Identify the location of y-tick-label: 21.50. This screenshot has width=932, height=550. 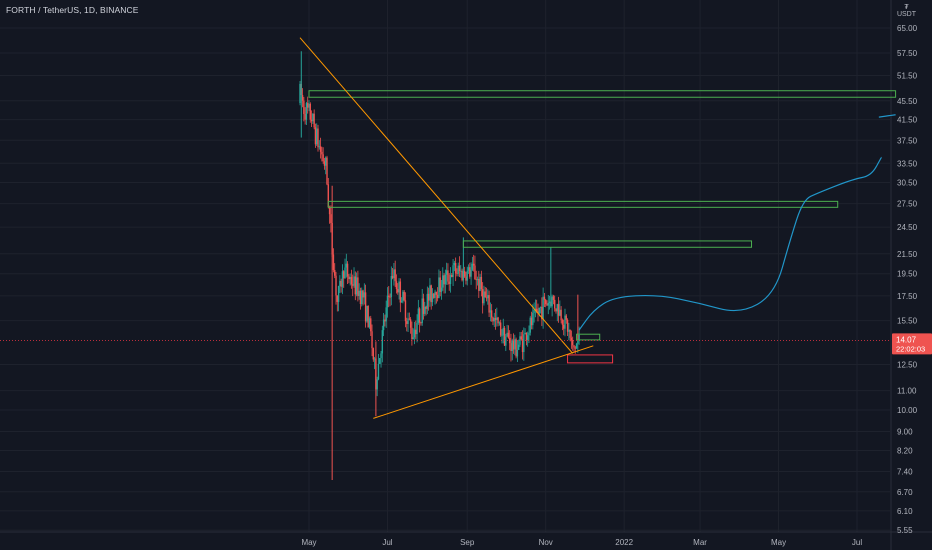
(907, 254).